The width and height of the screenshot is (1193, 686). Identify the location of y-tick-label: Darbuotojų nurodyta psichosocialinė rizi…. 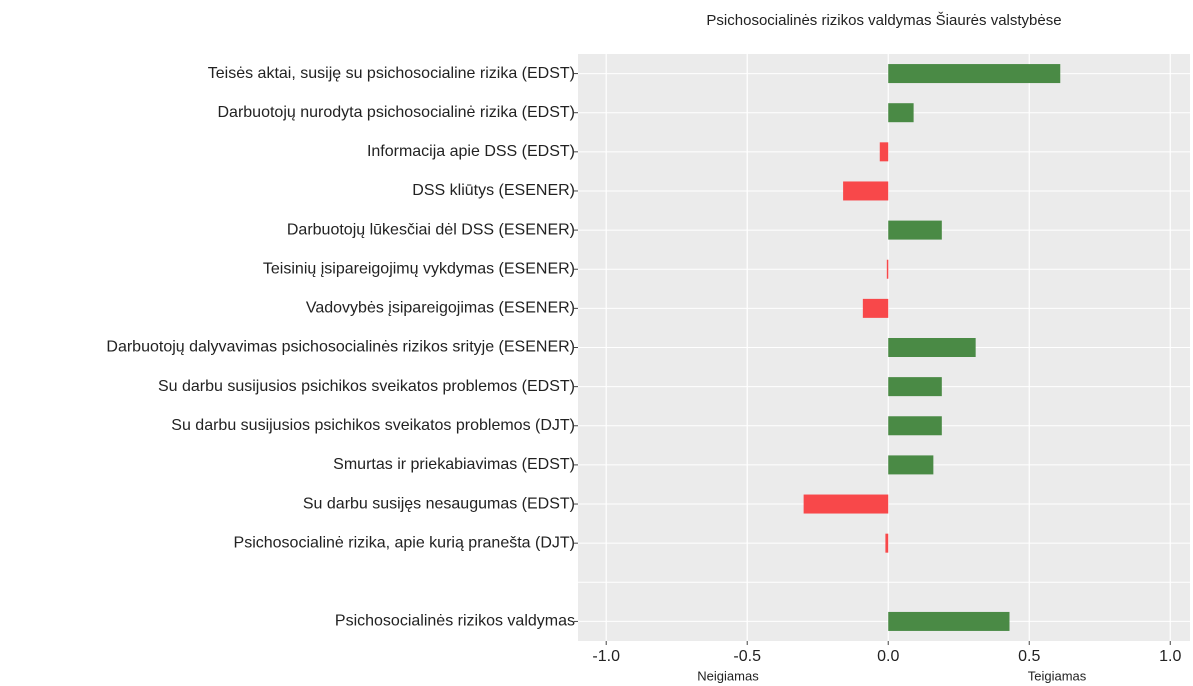
(397, 112).